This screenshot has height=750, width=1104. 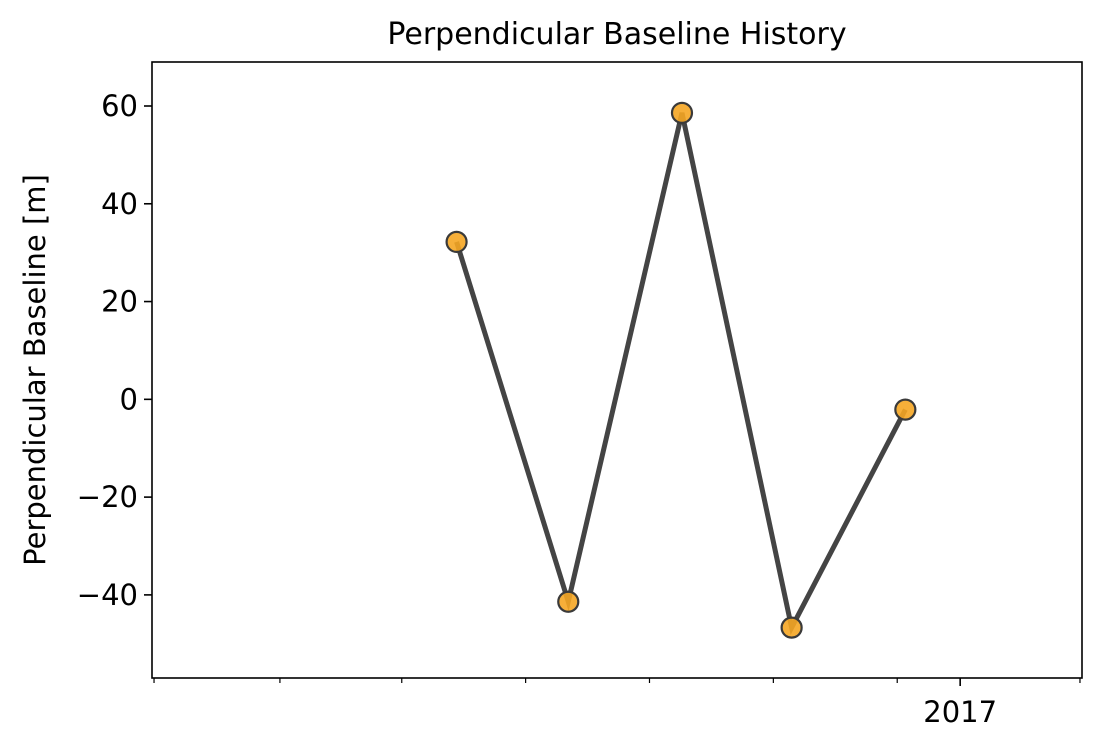 I want to click on chart-title: Perpendicular Baseline History, so click(x=616, y=34).